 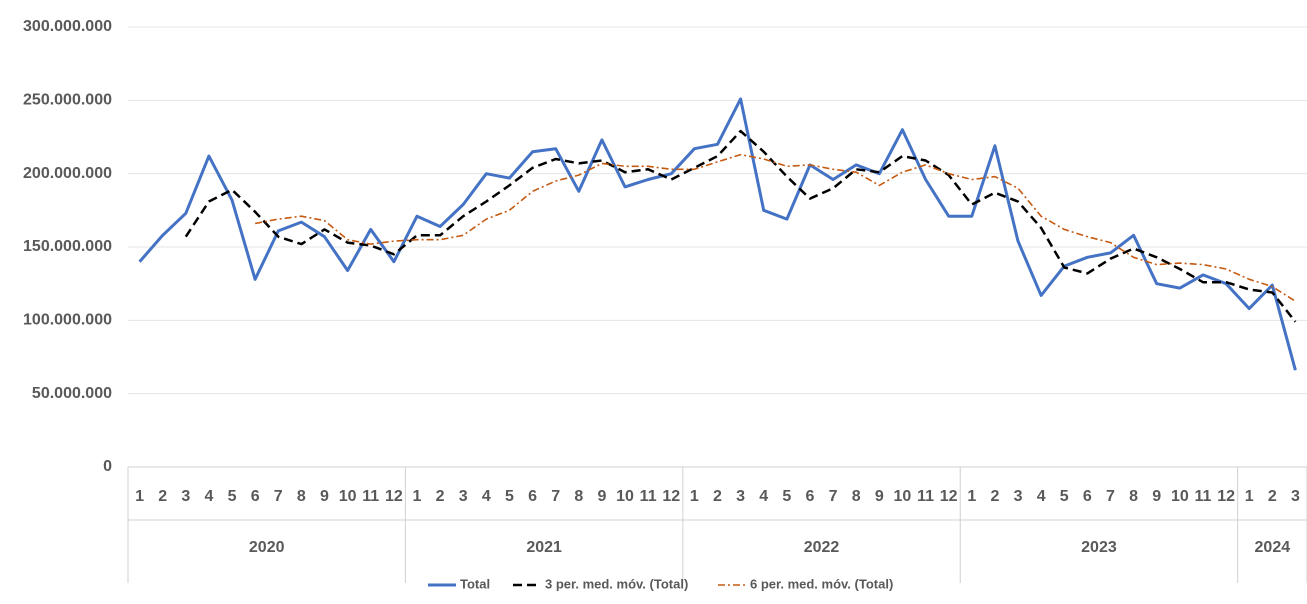 What do you see at coordinates (1273, 547) in the screenshot?
I see `x-group-label: 2024` at bounding box center [1273, 547].